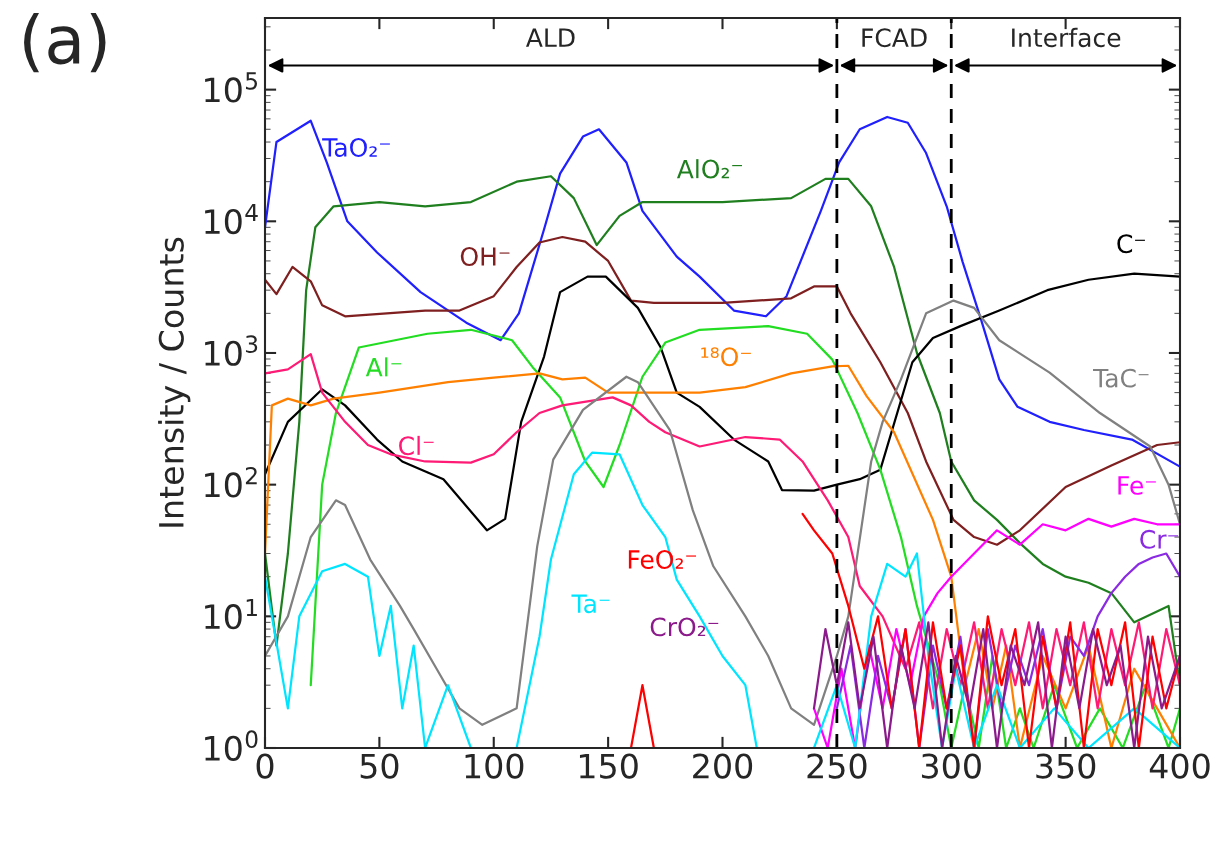 The image size is (1222, 855). I want to click on y-tick-label: 10$^{0}$, so click(231, 745).